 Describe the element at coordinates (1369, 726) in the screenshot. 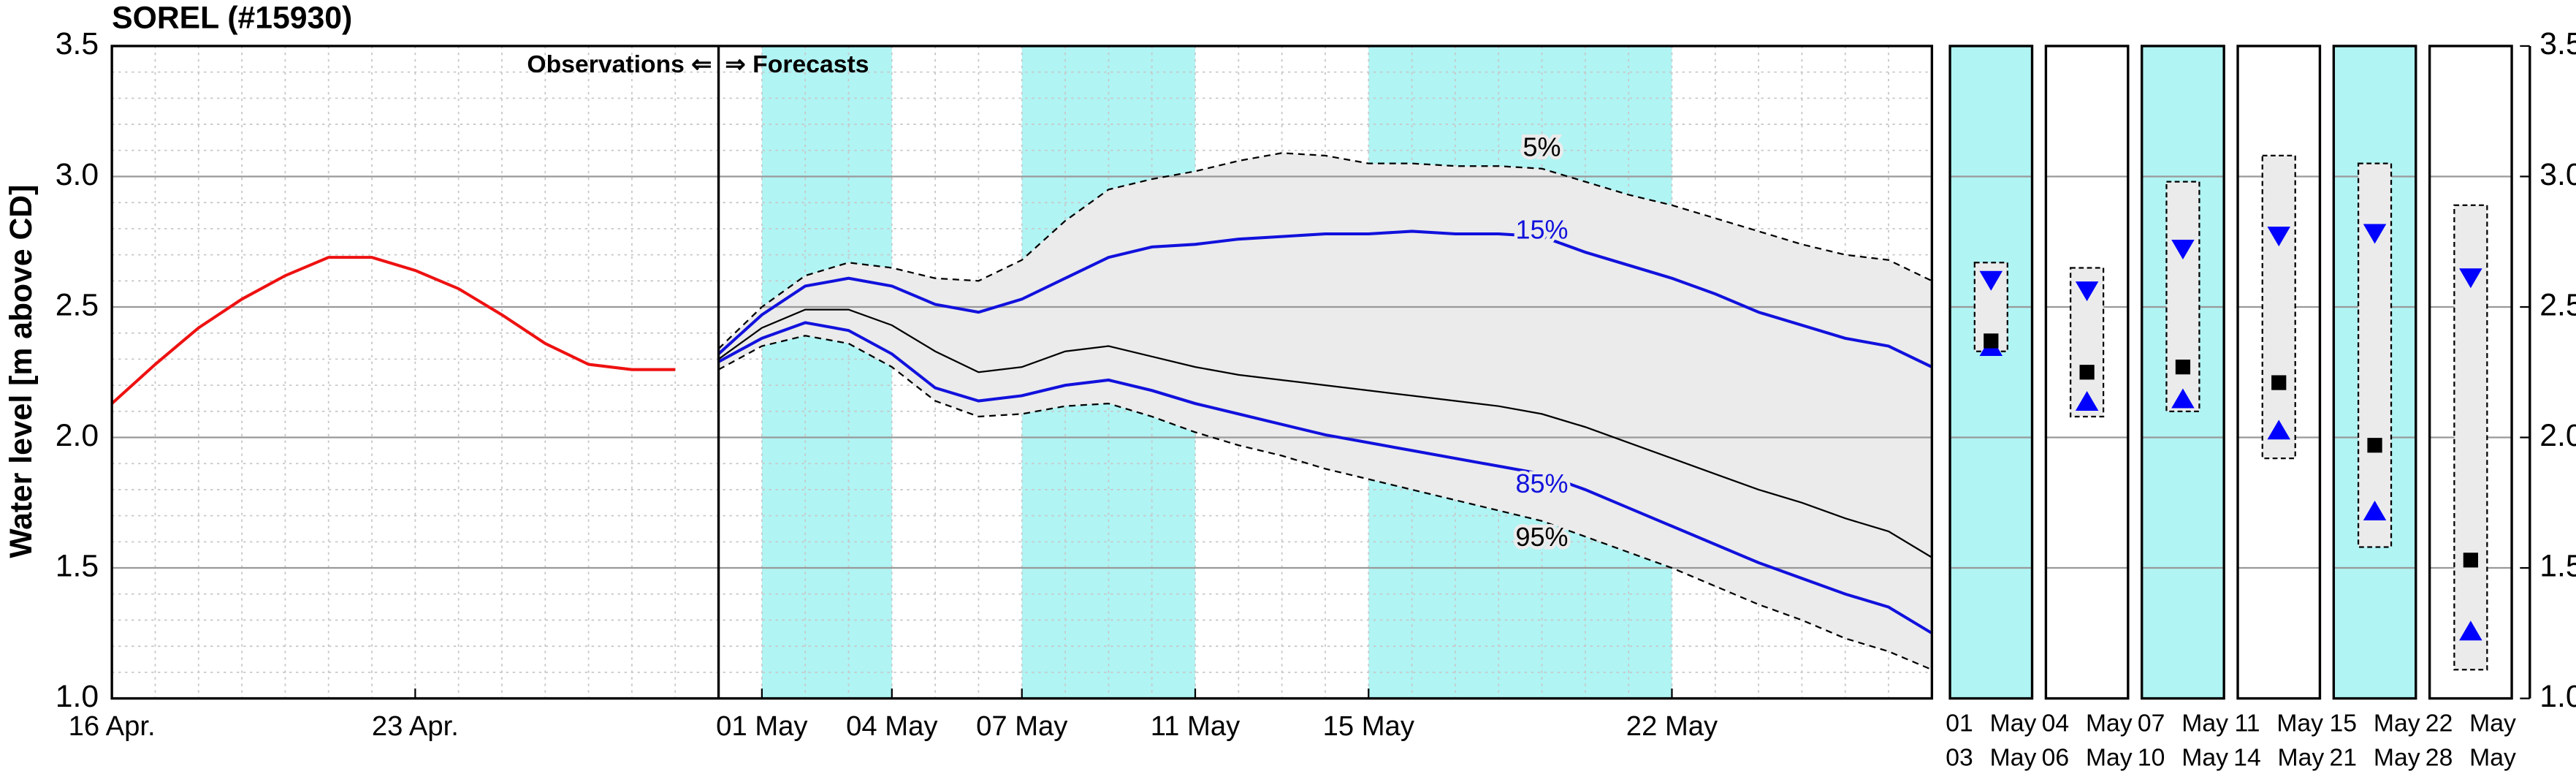

I see `x-tick-label: 15 May` at that location.